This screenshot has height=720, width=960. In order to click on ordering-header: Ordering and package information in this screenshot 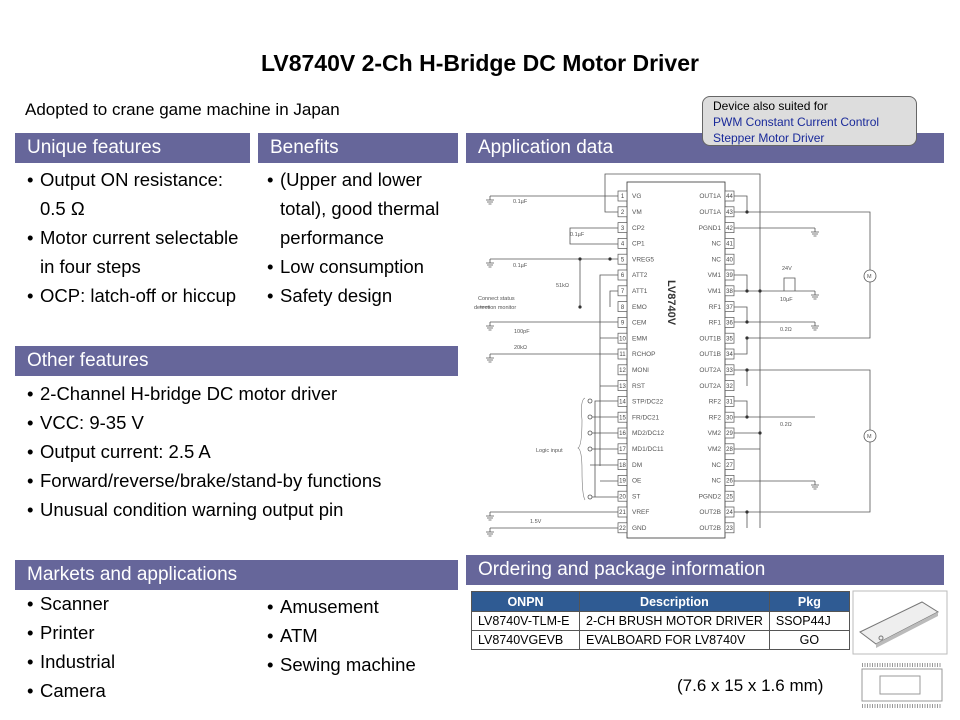, I will do `click(705, 570)`.